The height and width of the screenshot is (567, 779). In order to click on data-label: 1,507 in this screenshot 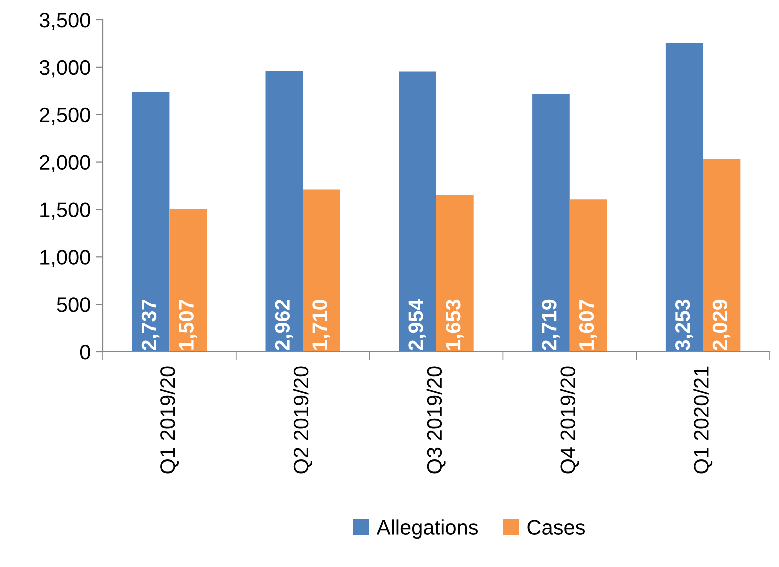, I will do `click(188, 325)`.